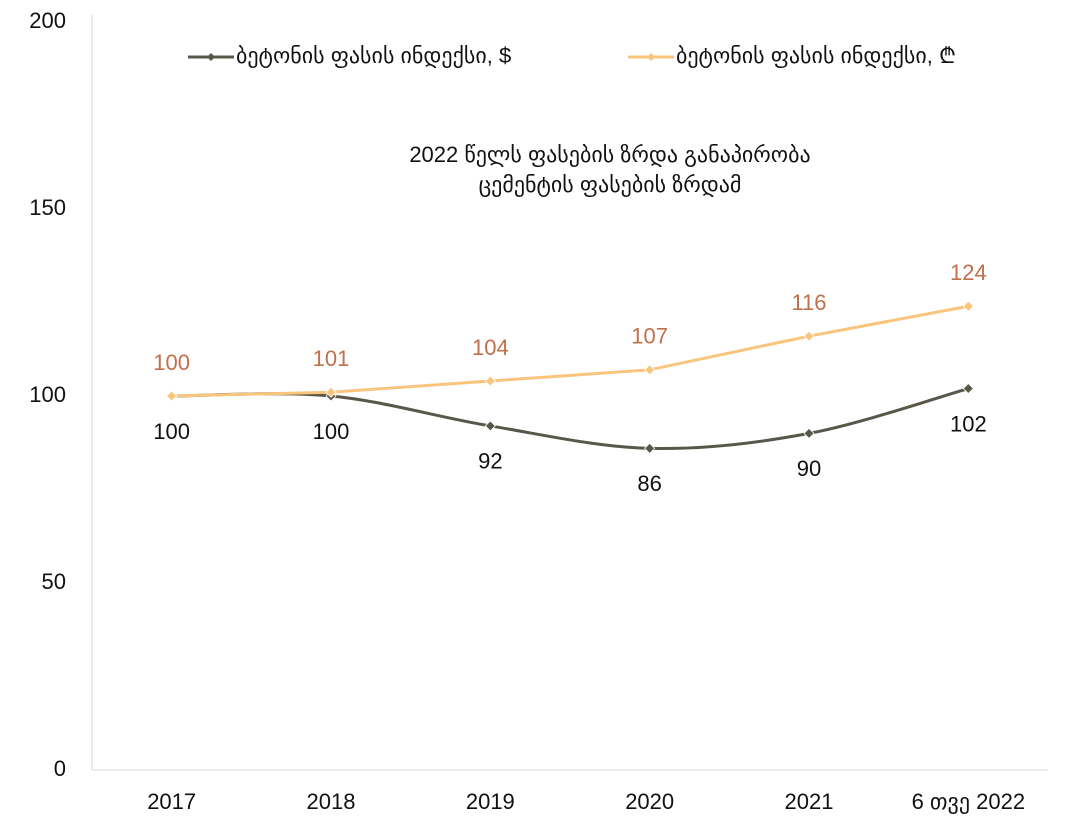  I want to click on x-tick-label: 2017, so click(171, 801).